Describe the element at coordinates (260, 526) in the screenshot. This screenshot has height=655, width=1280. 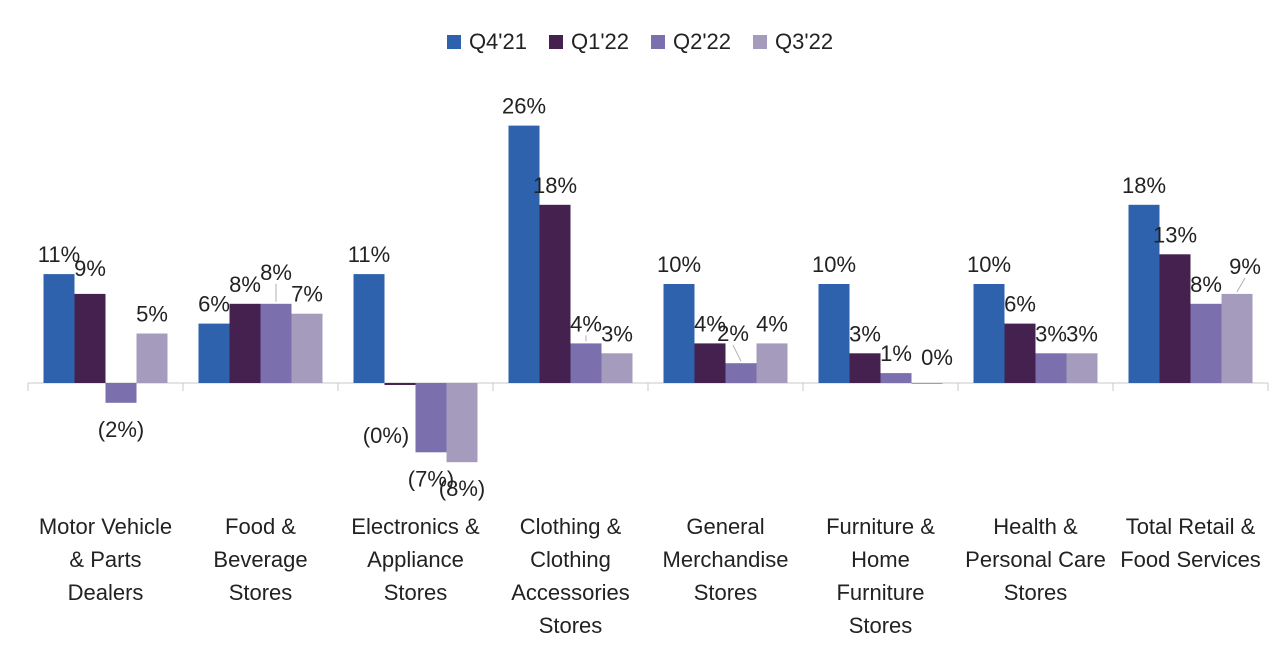
I see `category-label-line: Food &` at that location.